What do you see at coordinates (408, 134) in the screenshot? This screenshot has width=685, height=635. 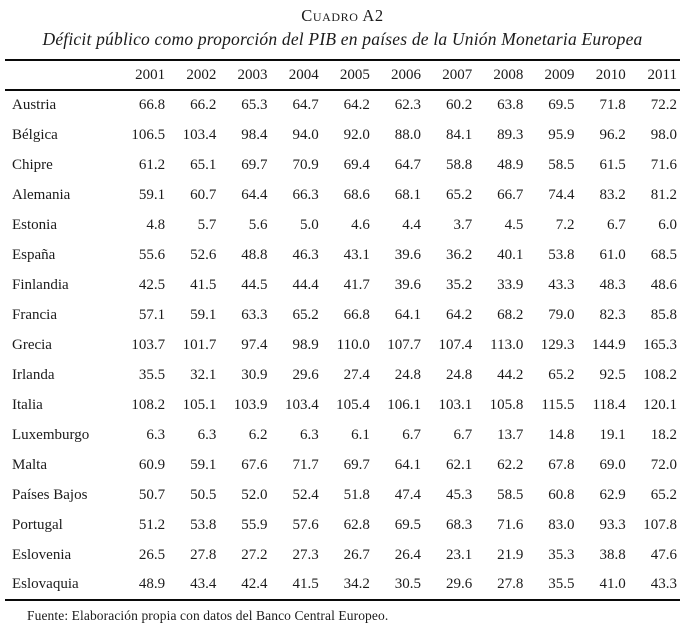 I see `value-cell: 88.0` at bounding box center [408, 134].